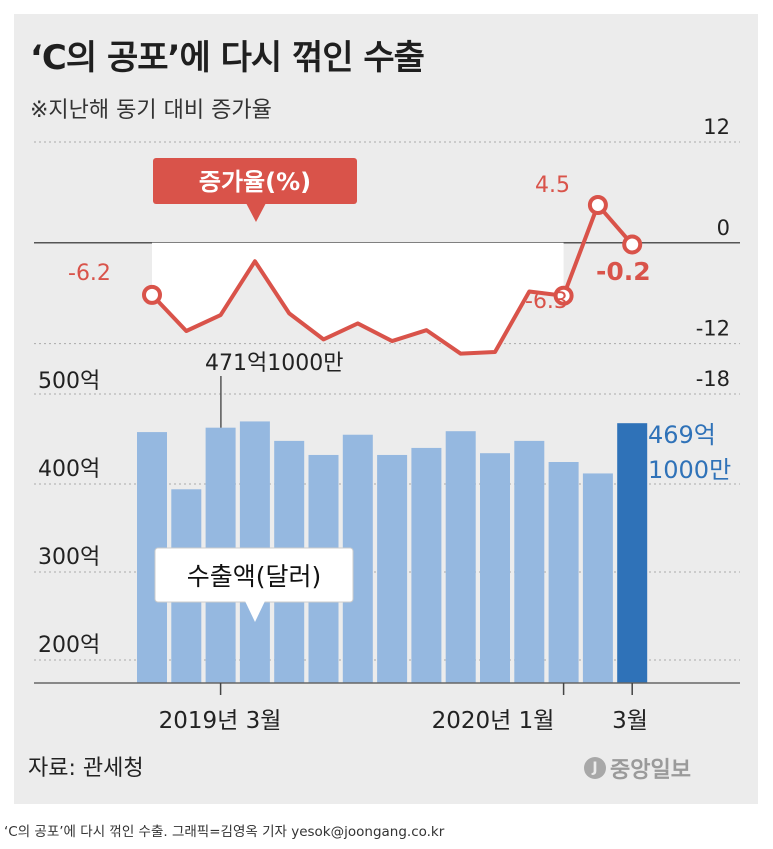 This screenshot has width=773, height=849. Describe the element at coordinates (682, 435) in the screenshot. I see `data-label: 469억` at that location.